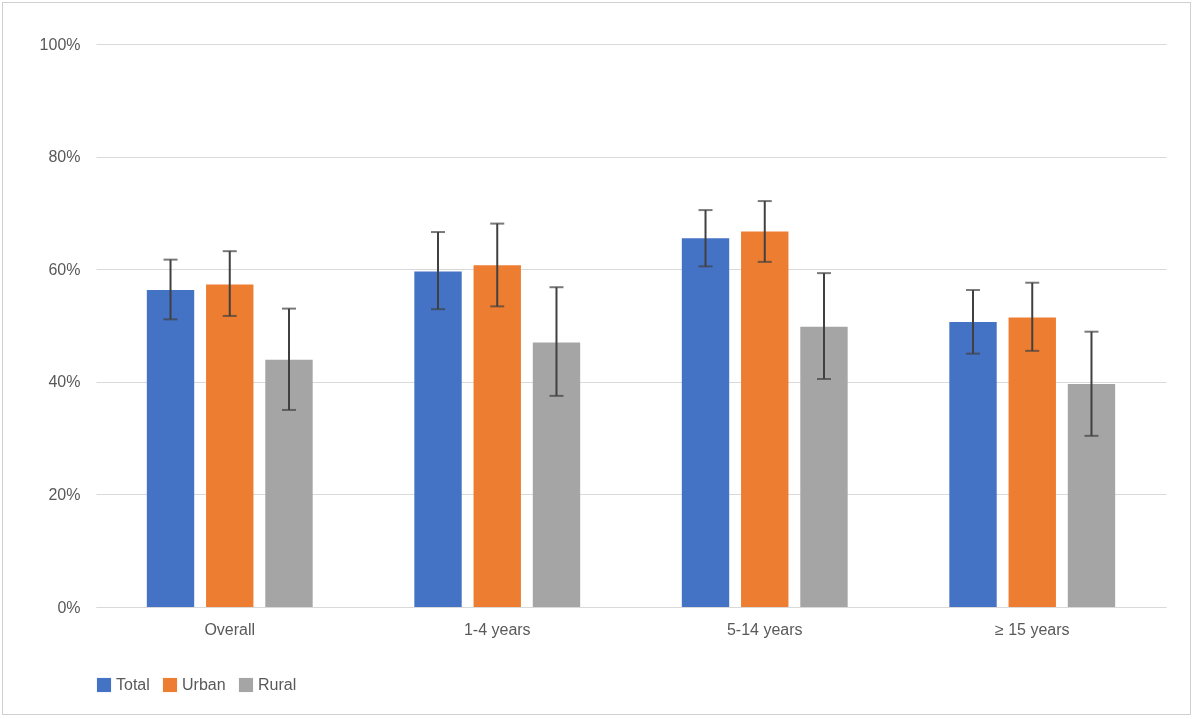  Describe the element at coordinates (60, 44) in the screenshot. I see `y-tick-label: 100%` at that location.